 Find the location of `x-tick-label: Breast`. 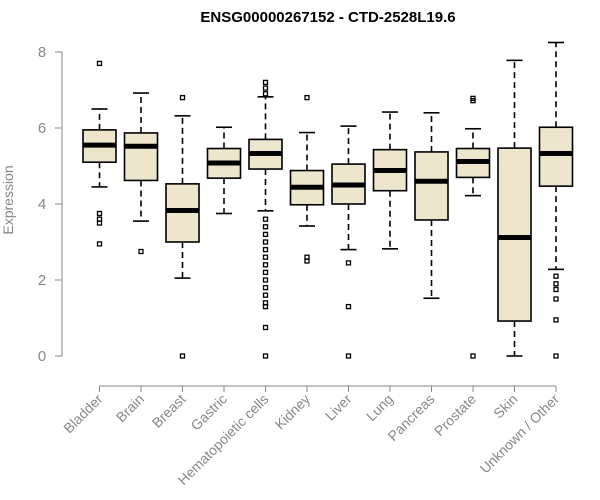

x-tick-label: Breast is located at coordinates (169, 411).